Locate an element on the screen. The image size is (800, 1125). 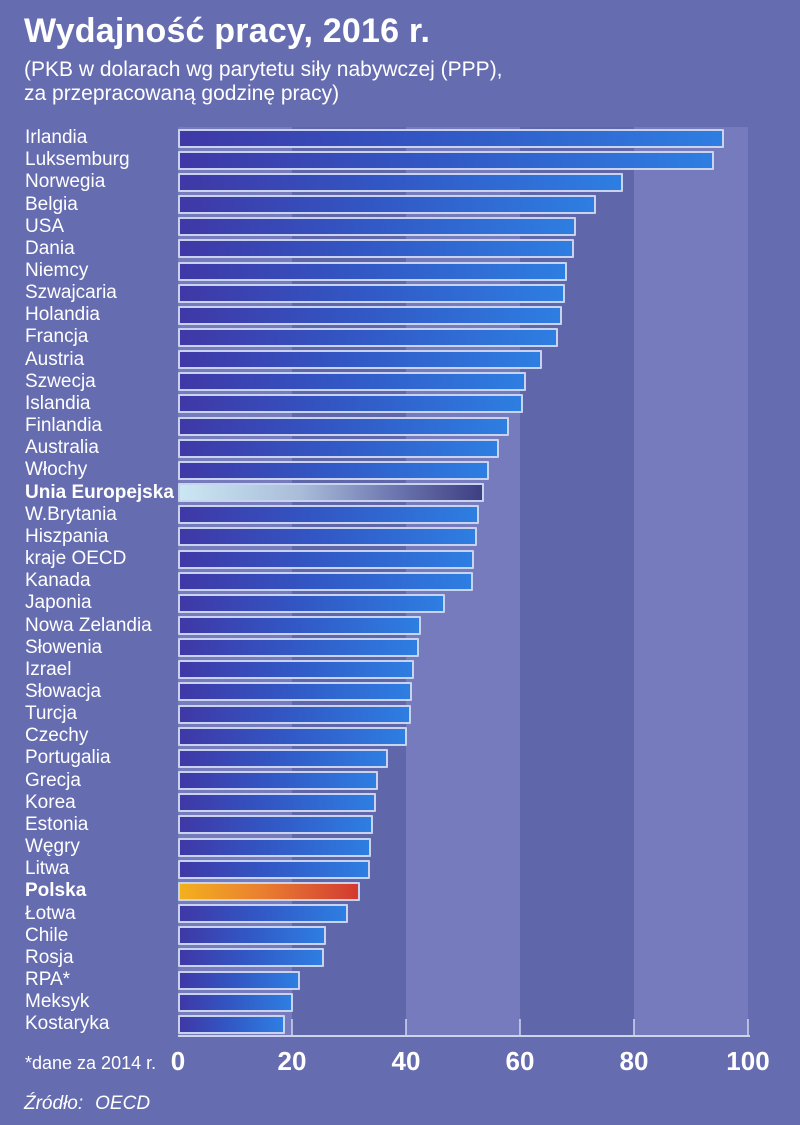
bar-row: Turcja is located at coordinates (386, 714).